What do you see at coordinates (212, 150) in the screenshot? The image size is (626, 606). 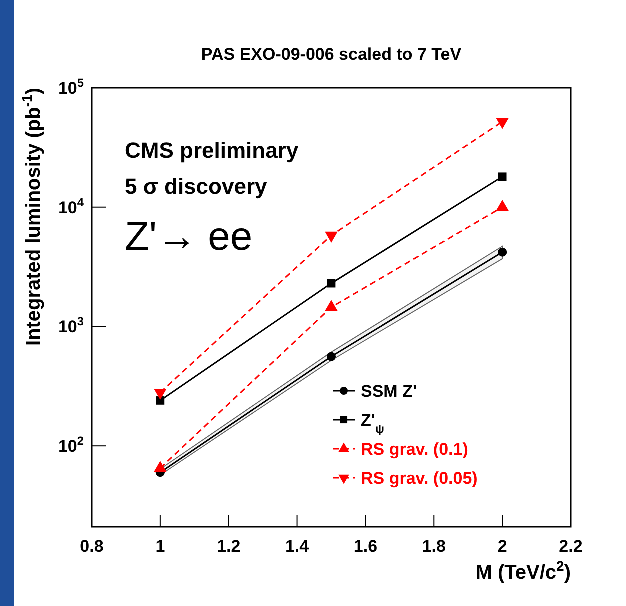 I see `annotation: CMS preliminary` at bounding box center [212, 150].